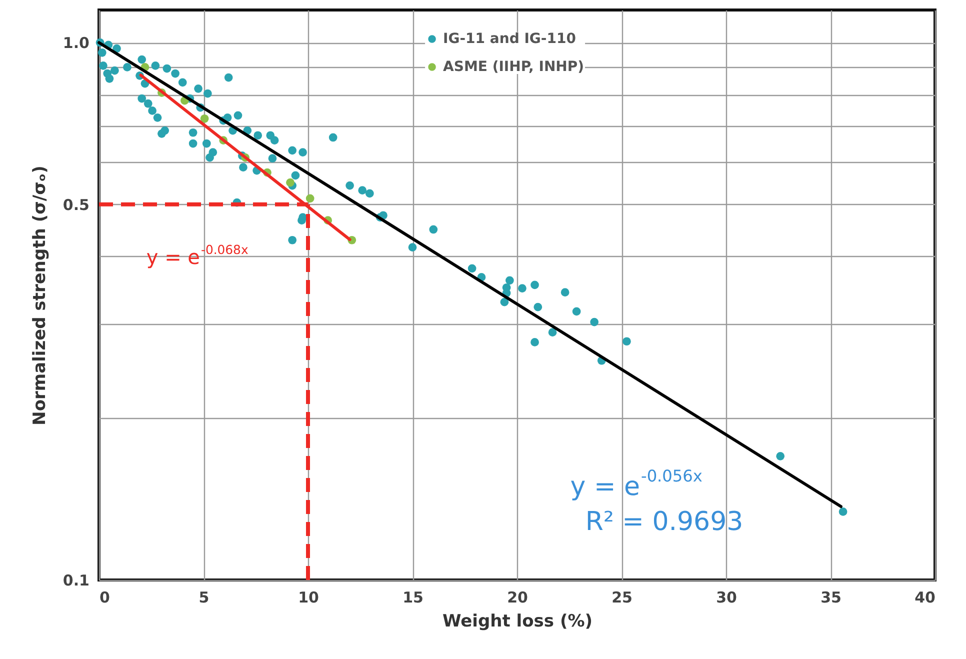 The image size is (966, 659). I want to click on legend-label: ASME (IIHP, INHP), so click(513, 67).